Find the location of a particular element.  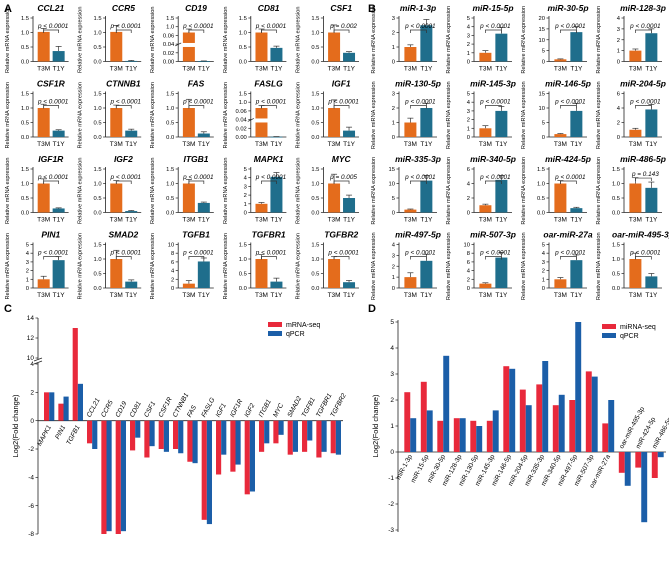

qpcr-bar-igf1 is located at coordinates (224, 437).